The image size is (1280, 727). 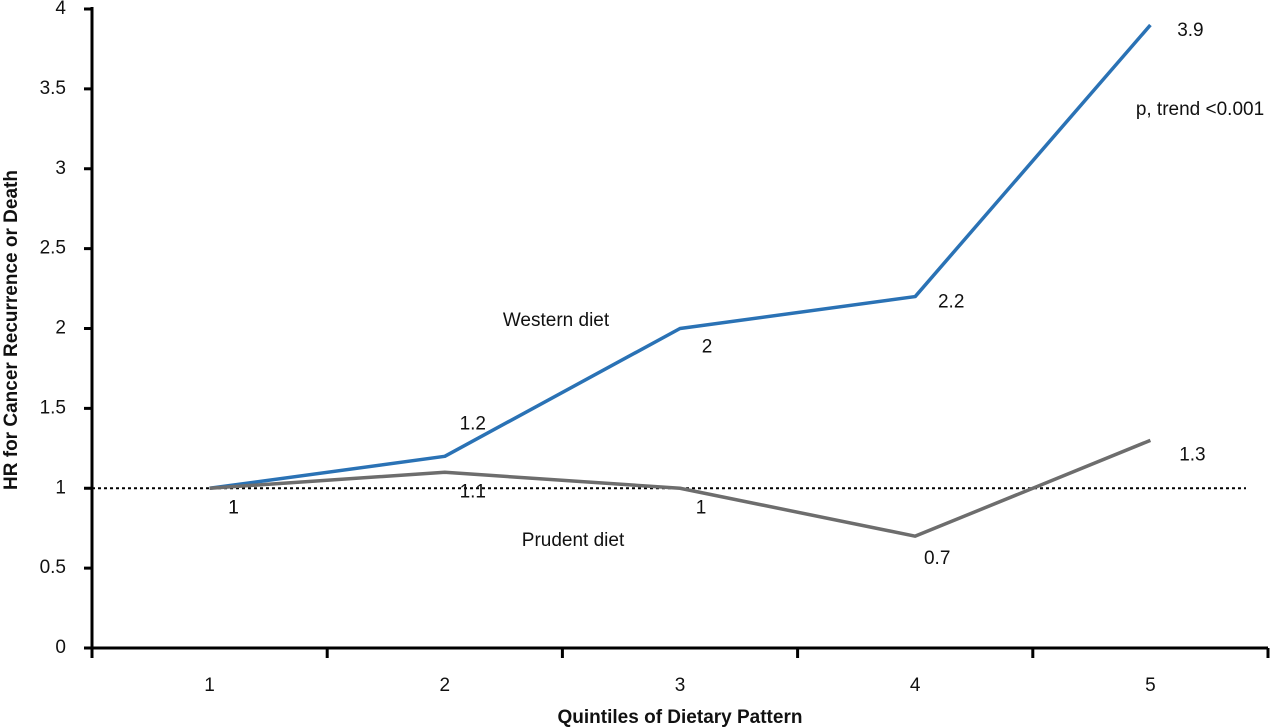 I want to click on y-tick-label: 2, so click(x=60, y=328).